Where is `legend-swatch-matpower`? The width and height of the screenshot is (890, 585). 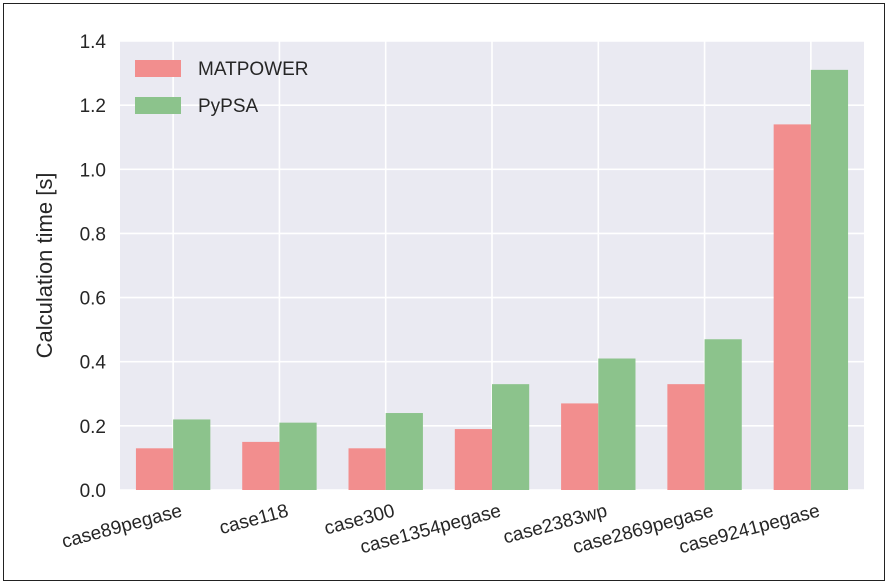 legend-swatch-matpower is located at coordinates (158, 68).